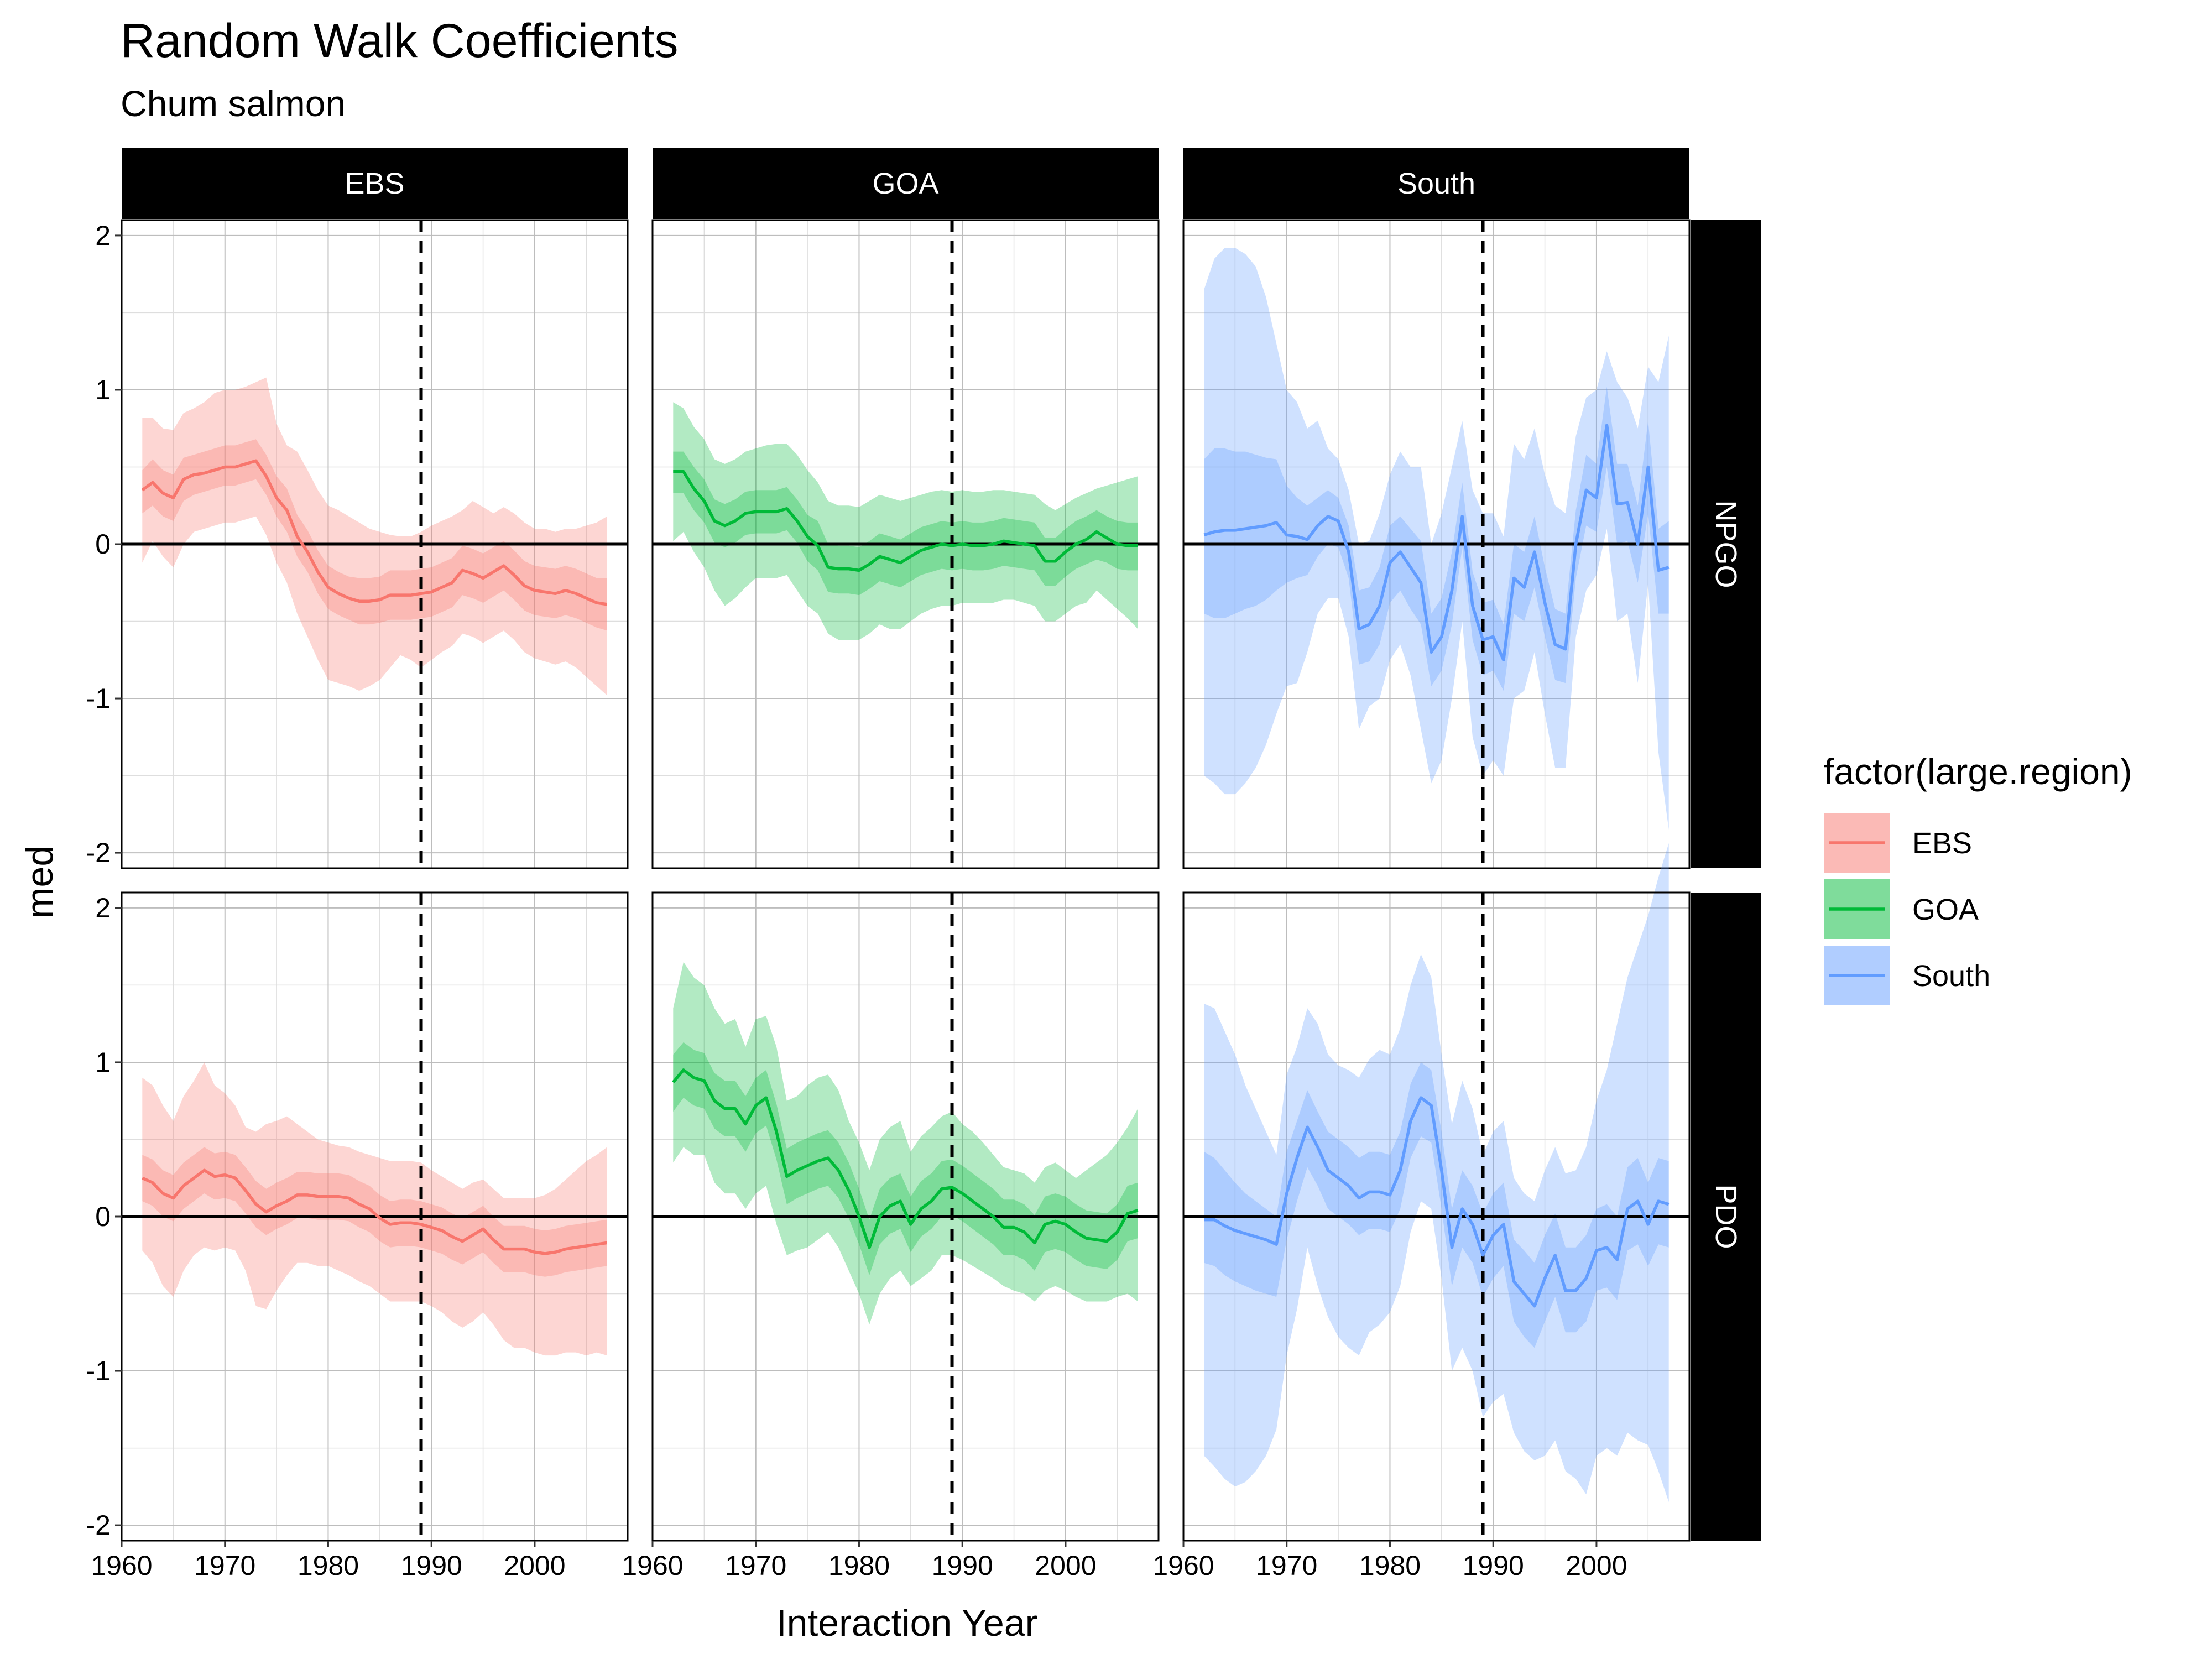 The width and height of the screenshot is (2212, 1659). What do you see at coordinates (234, 104) in the screenshot?
I see `chart-subtitle: Chum salmon` at bounding box center [234, 104].